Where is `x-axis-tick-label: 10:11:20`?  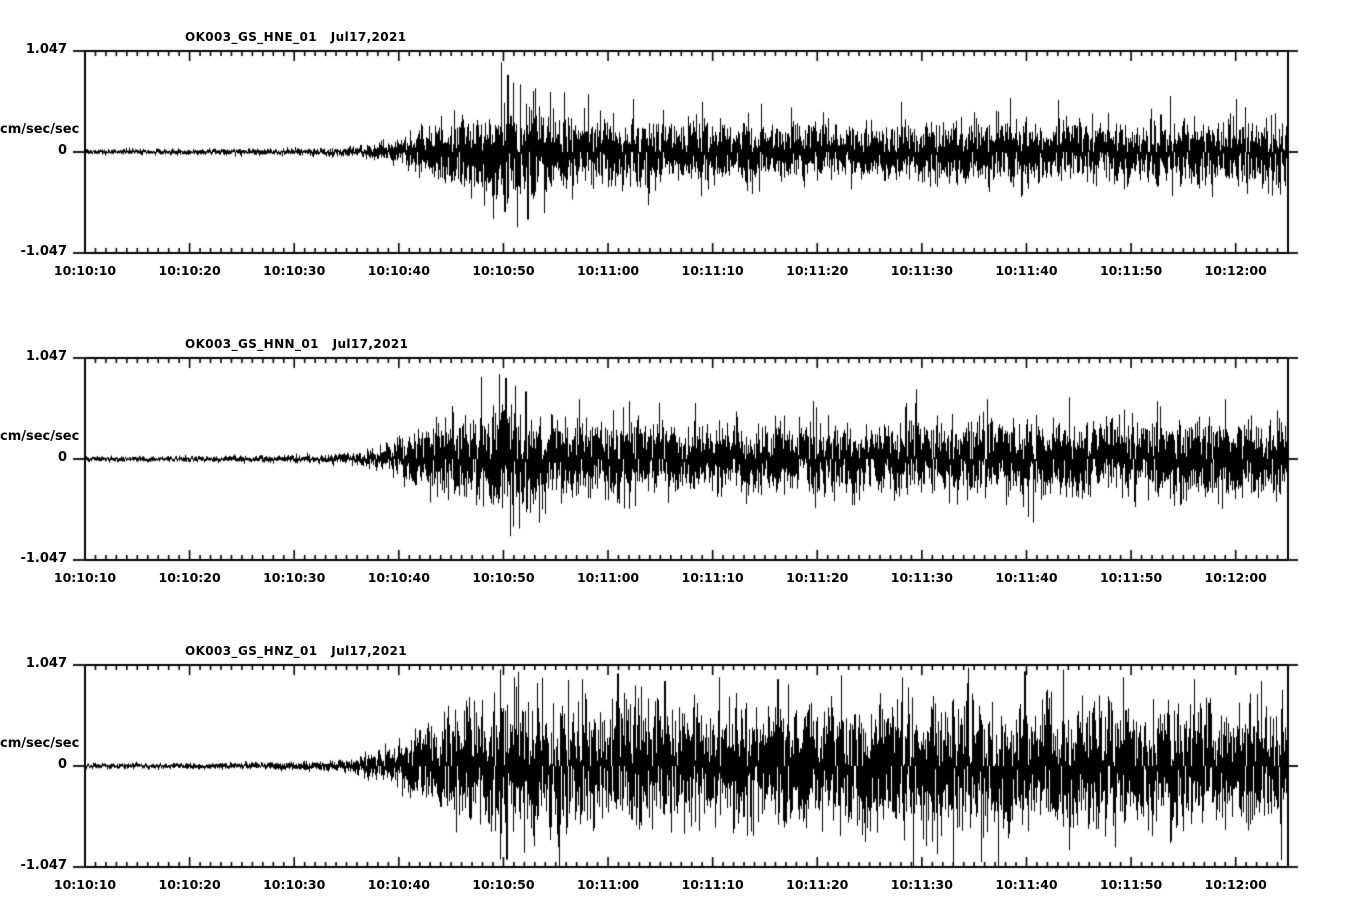
x-axis-tick-label: 10:11:20 is located at coordinates (817, 884).